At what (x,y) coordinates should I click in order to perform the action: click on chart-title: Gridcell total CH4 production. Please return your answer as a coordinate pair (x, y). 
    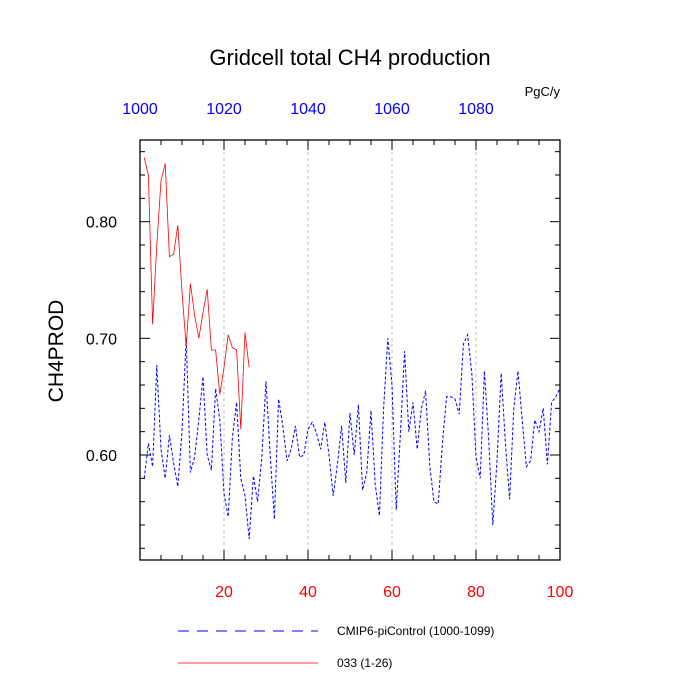
    Looking at the image, I should click on (349, 57).